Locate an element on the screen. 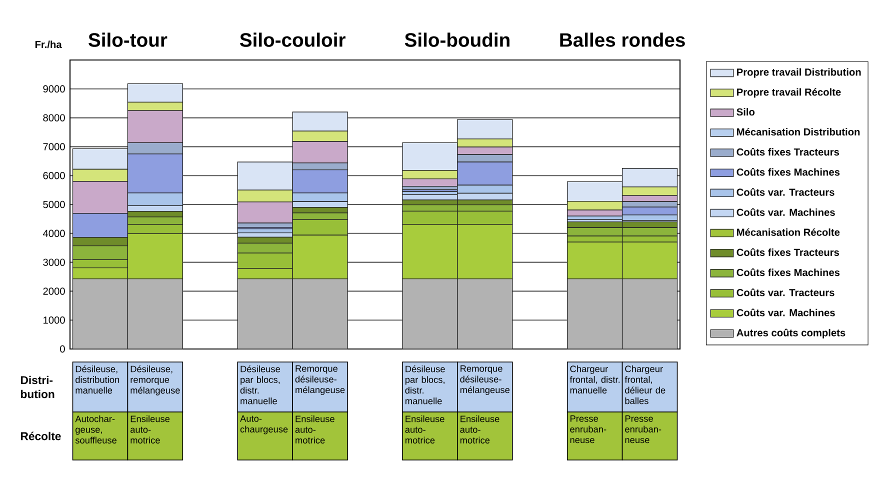 The width and height of the screenshot is (884, 483). y-tick-label: 1000 is located at coordinates (54, 320).